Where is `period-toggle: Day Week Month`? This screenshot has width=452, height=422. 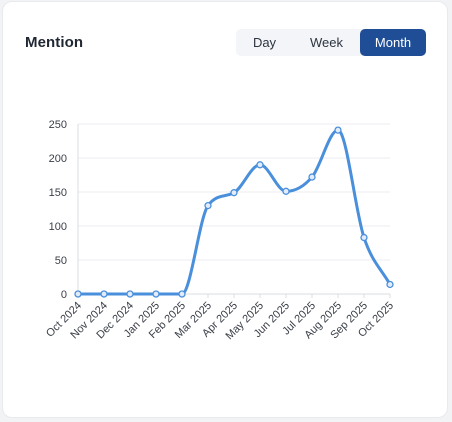
period-toggle: Day Week Month is located at coordinates (331, 42).